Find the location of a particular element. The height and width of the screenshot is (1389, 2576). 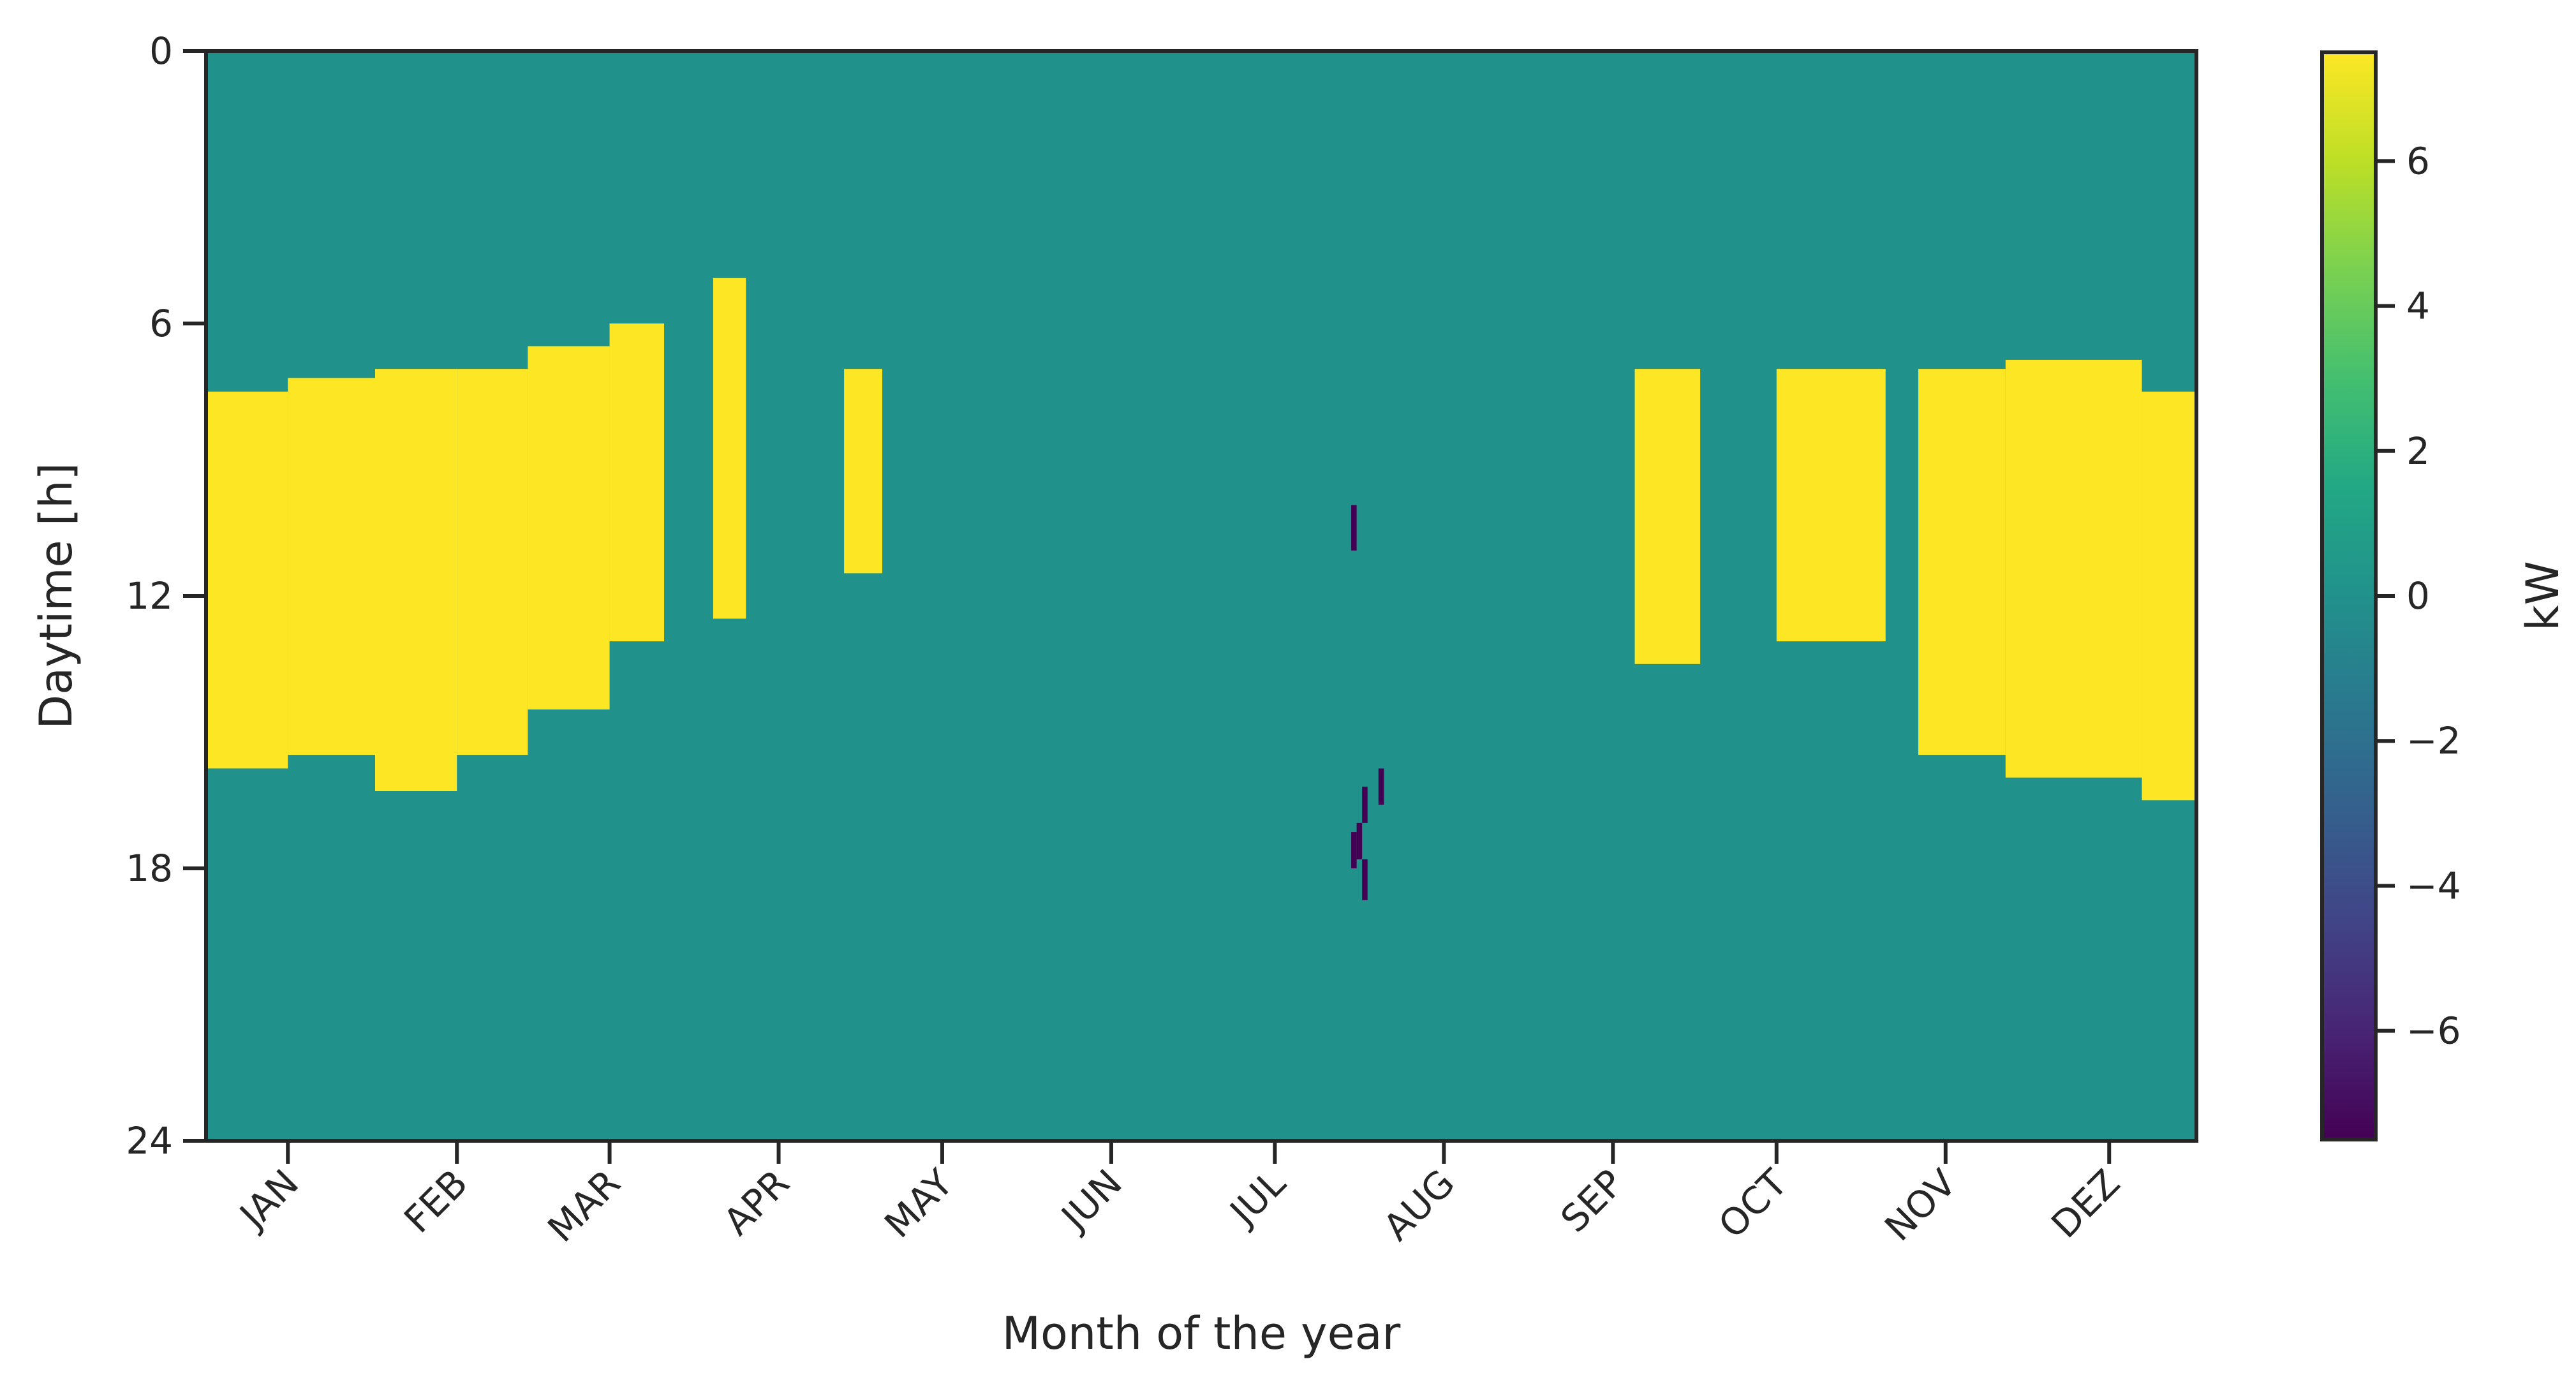

colorbar-gradient is located at coordinates (2349, 596).